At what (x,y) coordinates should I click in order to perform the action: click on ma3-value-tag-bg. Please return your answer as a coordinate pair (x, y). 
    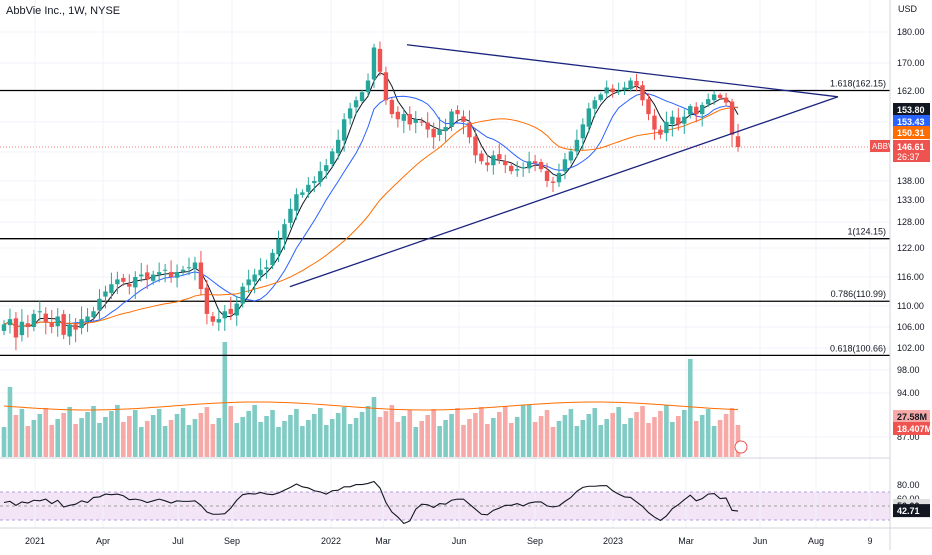
    Looking at the image, I should click on (911, 132).